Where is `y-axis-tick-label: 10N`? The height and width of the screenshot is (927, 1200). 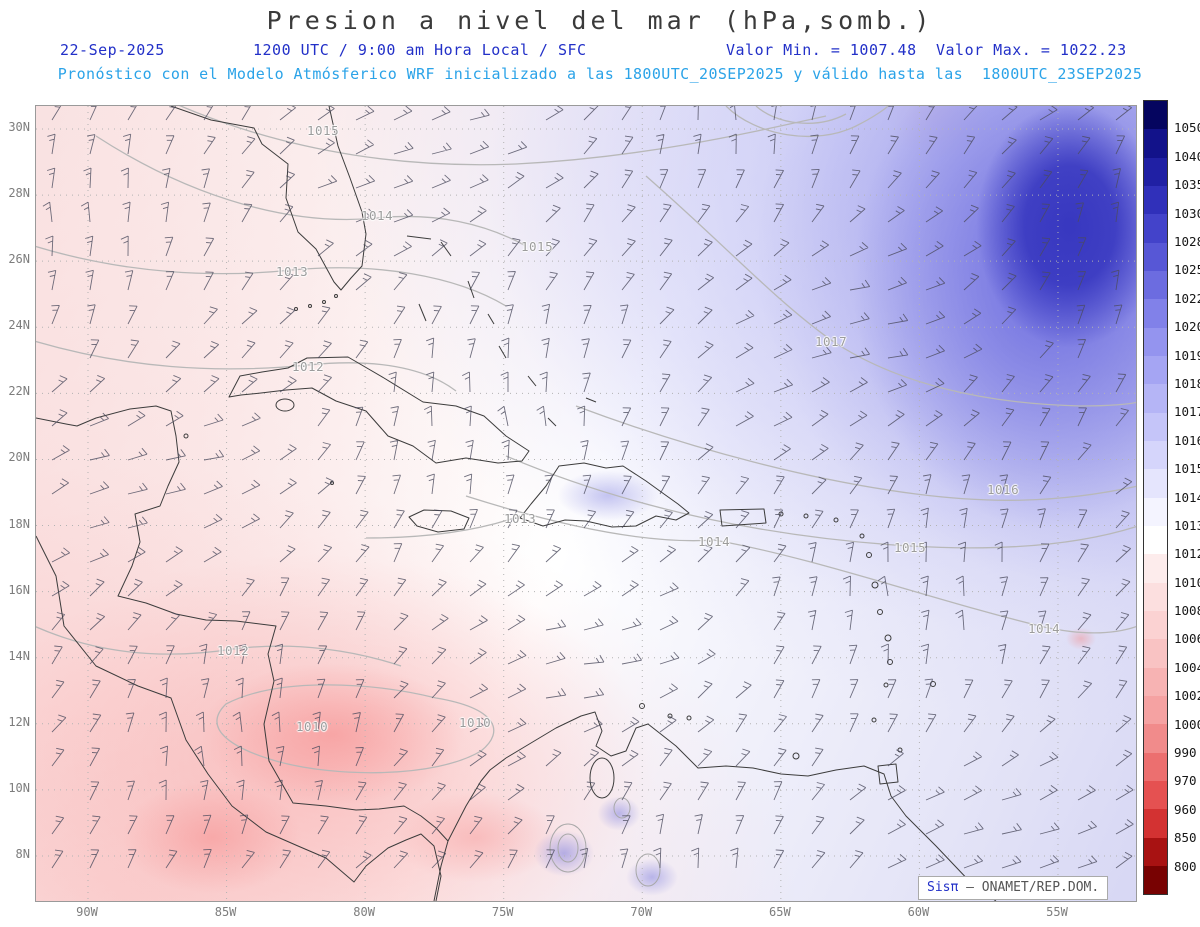
y-axis-tick-label: 10N is located at coordinates (19, 787).